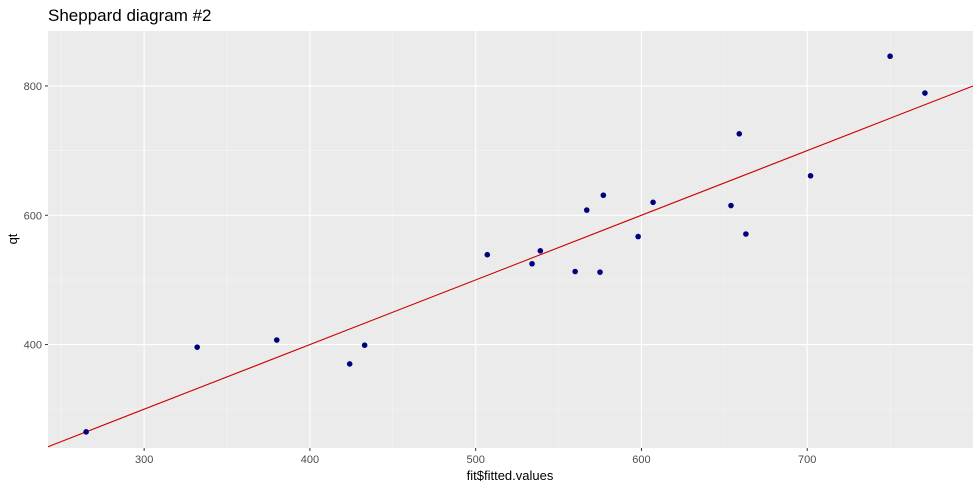 This screenshot has height=490, width=980. Describe the element at coordinates (33, 87) in the screenshot. I see `y-tick-label: 800` at that location.